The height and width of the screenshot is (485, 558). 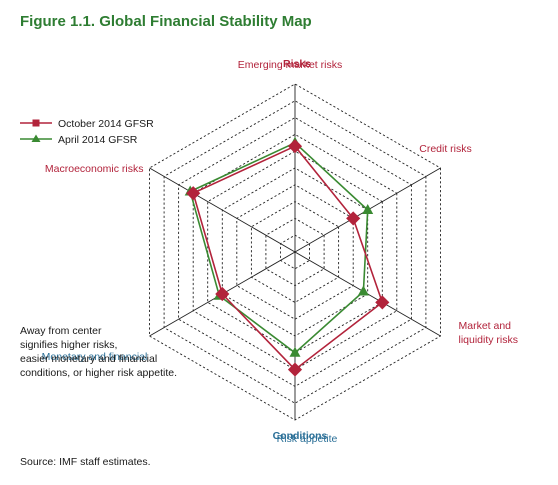 I want to click on group-label-conditions: Conditions, so click(x=300, y=436).